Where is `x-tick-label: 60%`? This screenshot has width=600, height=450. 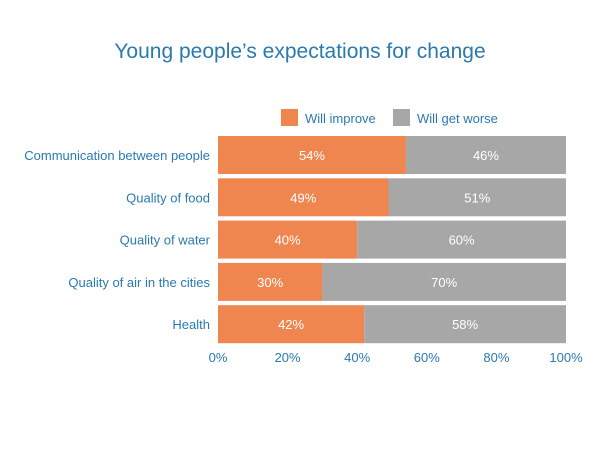 x-tick-label: 60% is located at coordinates (427, 357).